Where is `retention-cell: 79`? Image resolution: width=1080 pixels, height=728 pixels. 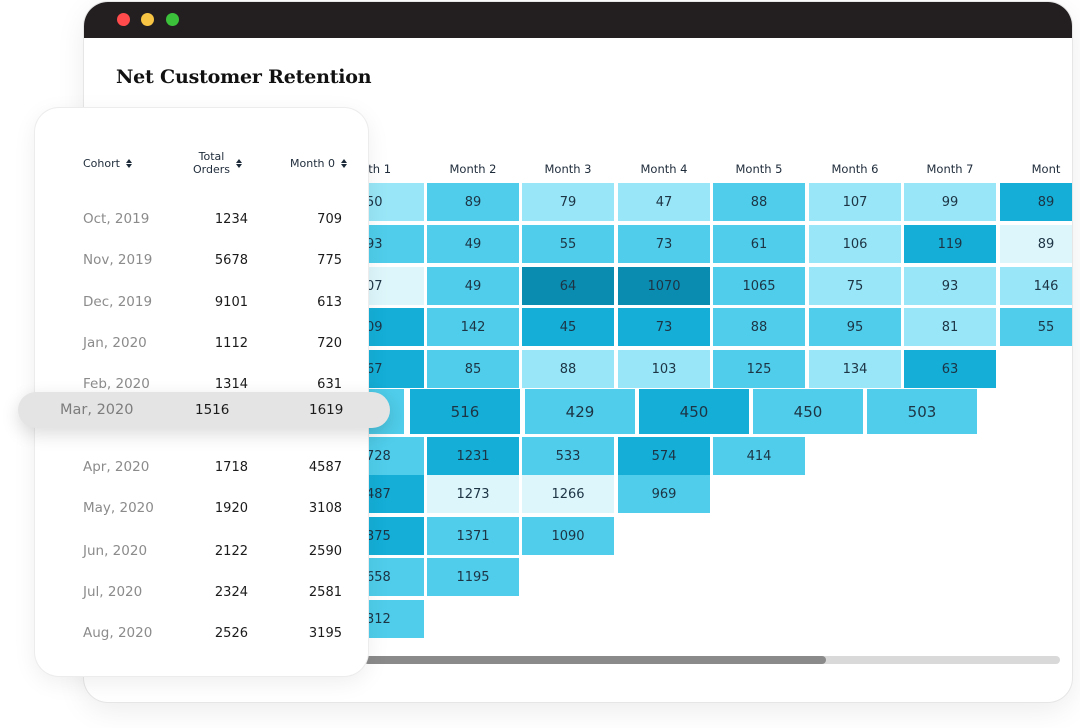
retention-cell: 79 is located at coordinates (568, 202).